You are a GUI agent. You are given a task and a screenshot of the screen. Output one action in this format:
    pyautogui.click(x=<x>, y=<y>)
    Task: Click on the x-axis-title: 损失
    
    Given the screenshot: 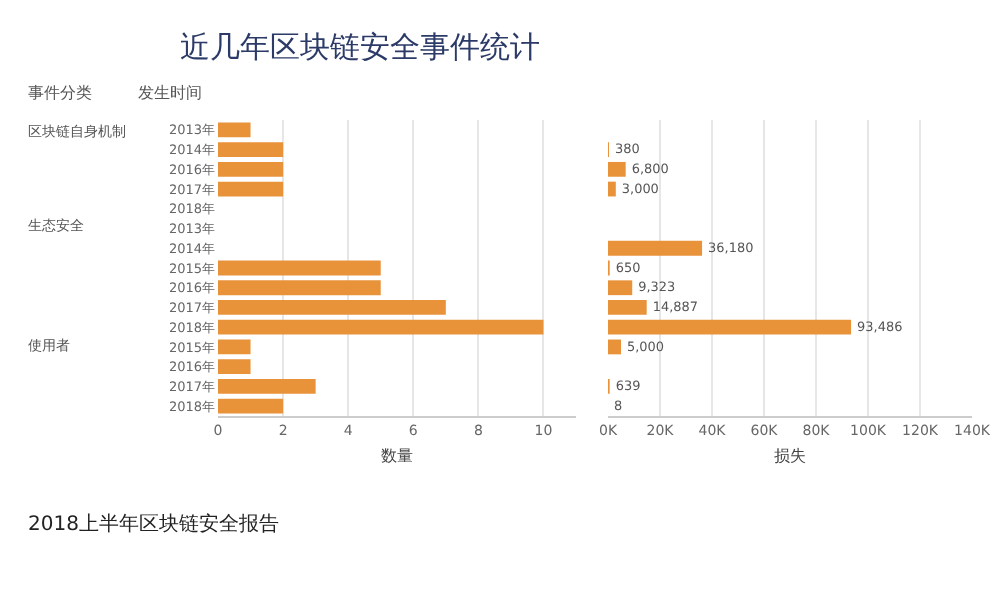 What is the action you would take?
    pyautogui.click(x=790, y=456)
    